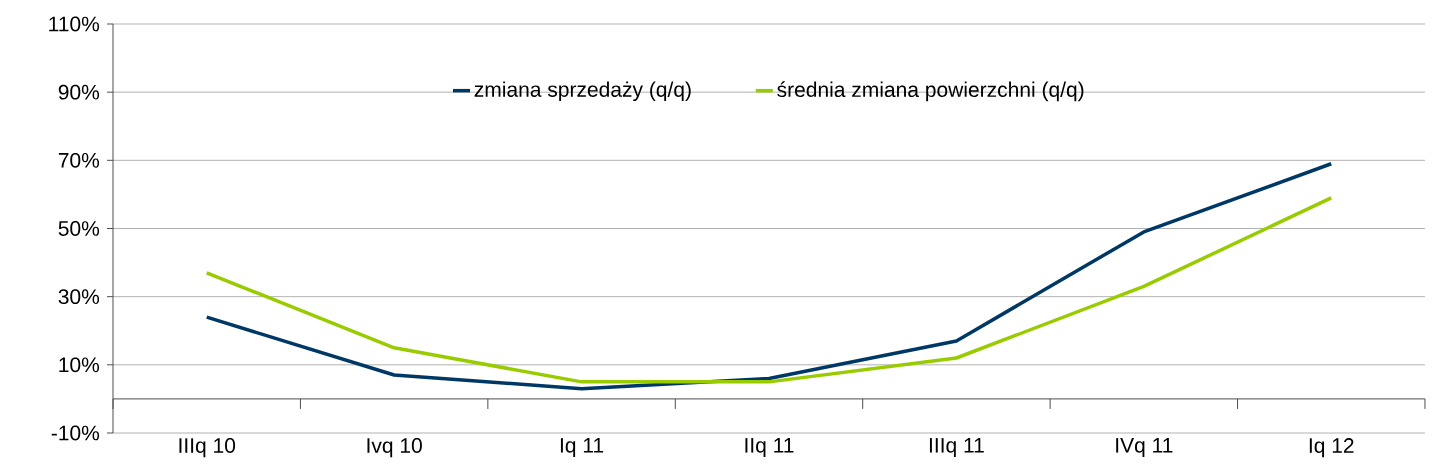 The width and height of the screenshot is (1437, 464). What do you see at coordinates (79, 365) in the screenshot?
I see `y-tick-label: 10%` at bounding box center [79, 365].